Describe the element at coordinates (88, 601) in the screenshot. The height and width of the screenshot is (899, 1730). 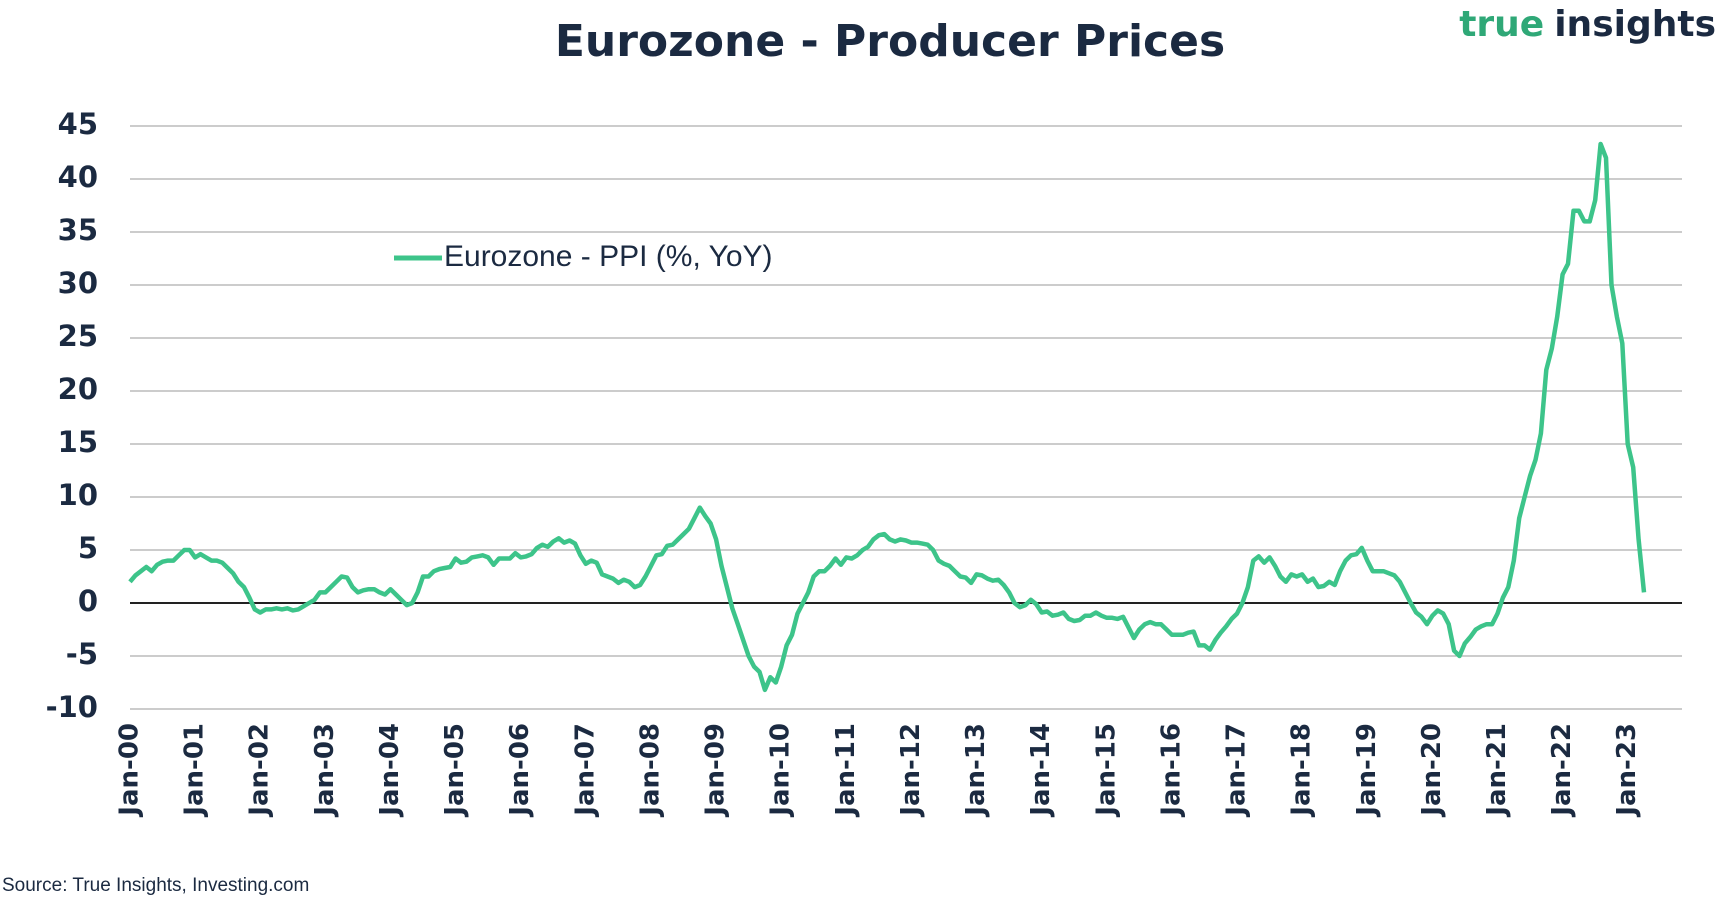
I see `y-tick-label: 0` at that location.